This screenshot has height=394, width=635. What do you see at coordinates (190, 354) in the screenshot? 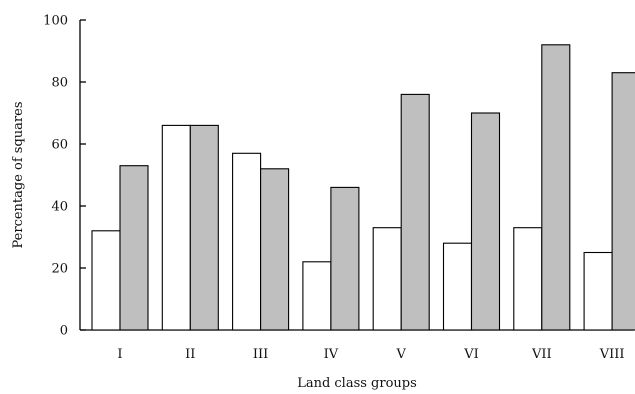
I see `x-tick-label: II` at bounding box center [190, 354].